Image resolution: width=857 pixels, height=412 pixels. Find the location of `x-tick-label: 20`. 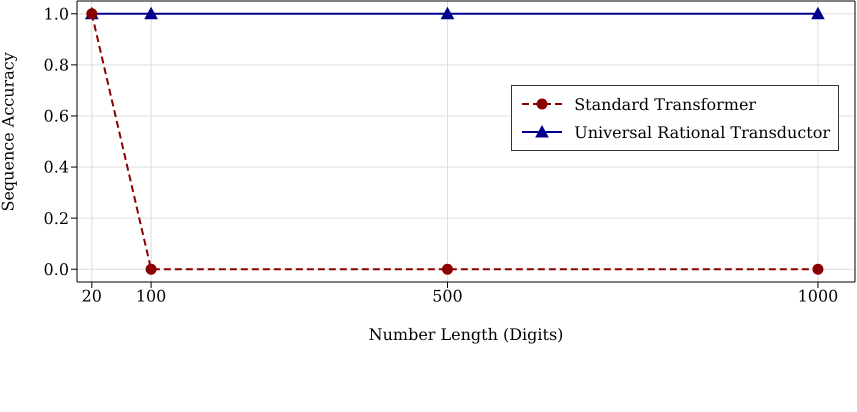

x-tick-label: 20 is located at coordinates (92, 296).